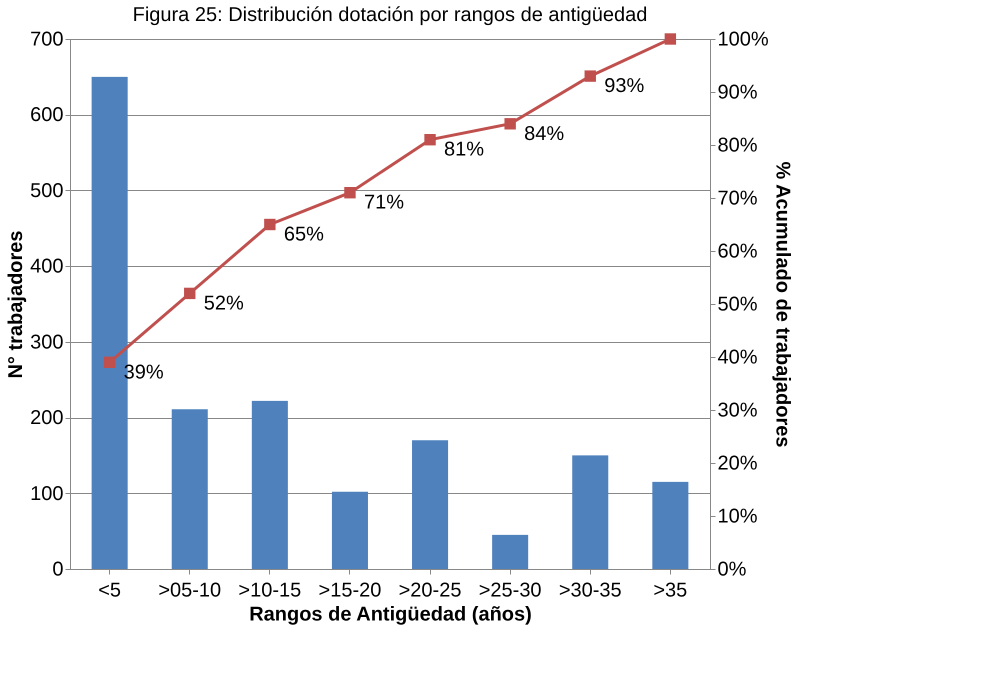 This screenshot has width=994, height=698. I want to click on chart-title: Figura 25: Distribución dotación por rangos de antigüedad, so click(390, 15).